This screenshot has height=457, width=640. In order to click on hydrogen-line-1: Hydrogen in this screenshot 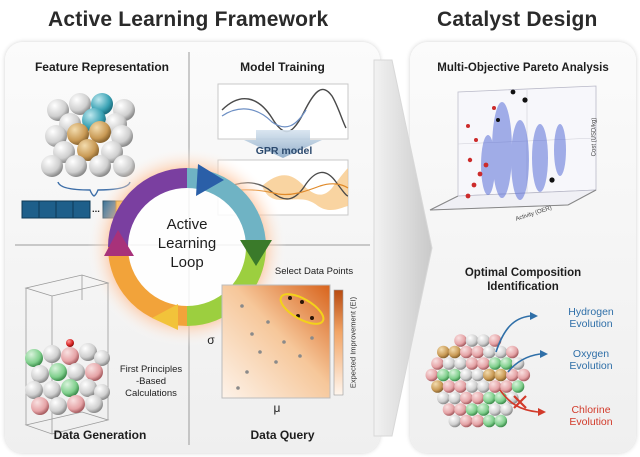, I will do `click(591, 312)`.